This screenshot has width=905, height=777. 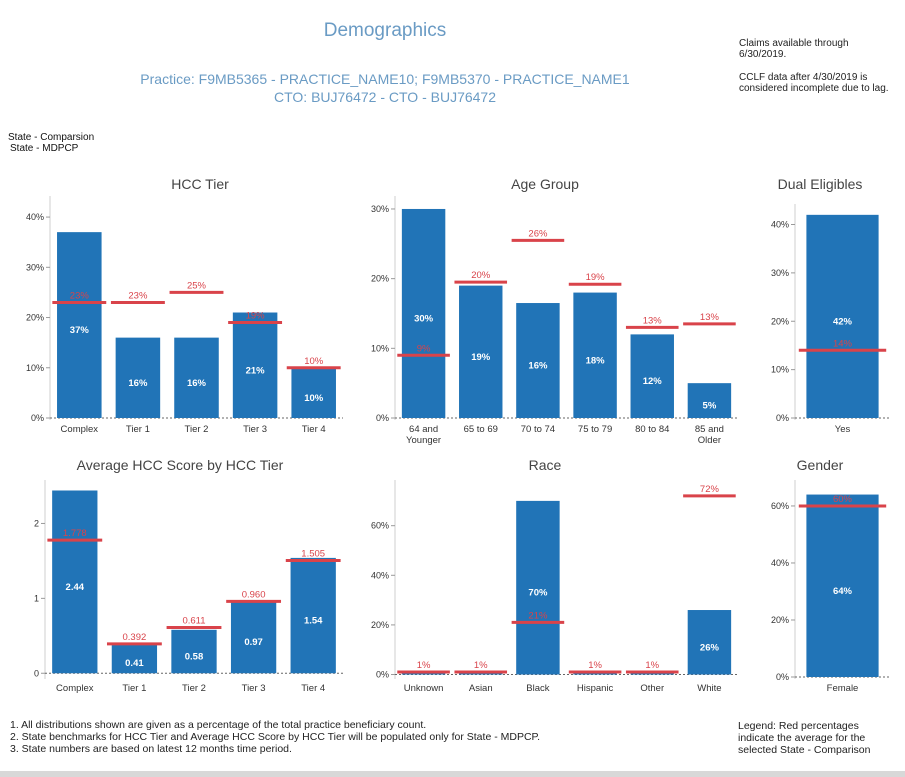 What do you see at coordinates (36, 598) in the screenshot?
I see `y-tick-label: 1` at bounding box center [36, 598].